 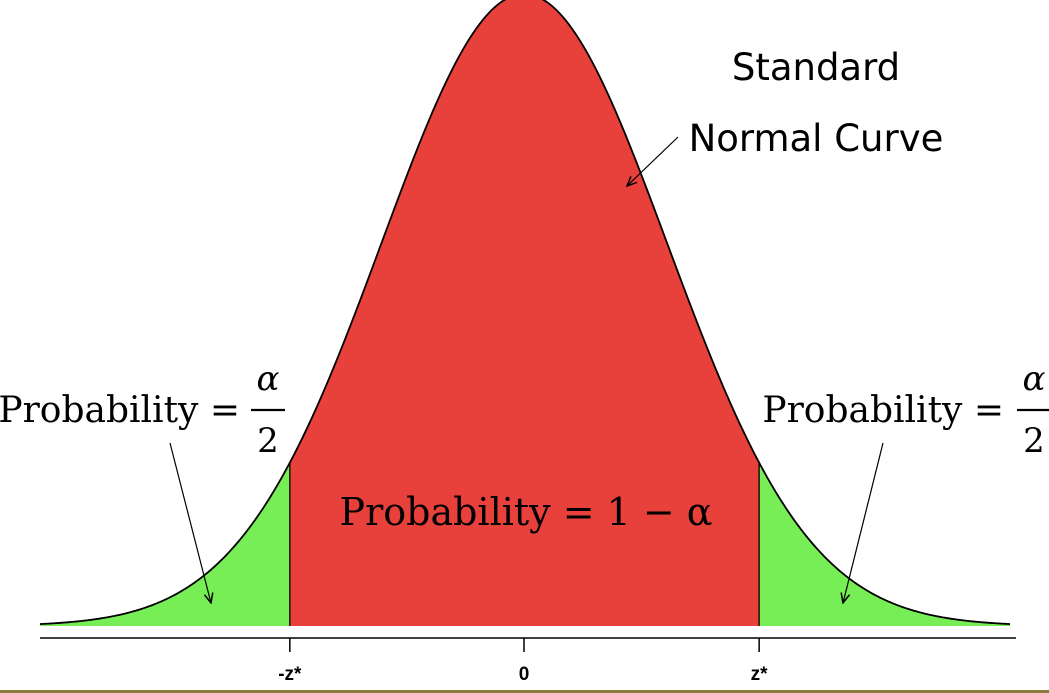 I want to click on curve-label-line1: Standard, so click(x=816, y=67).